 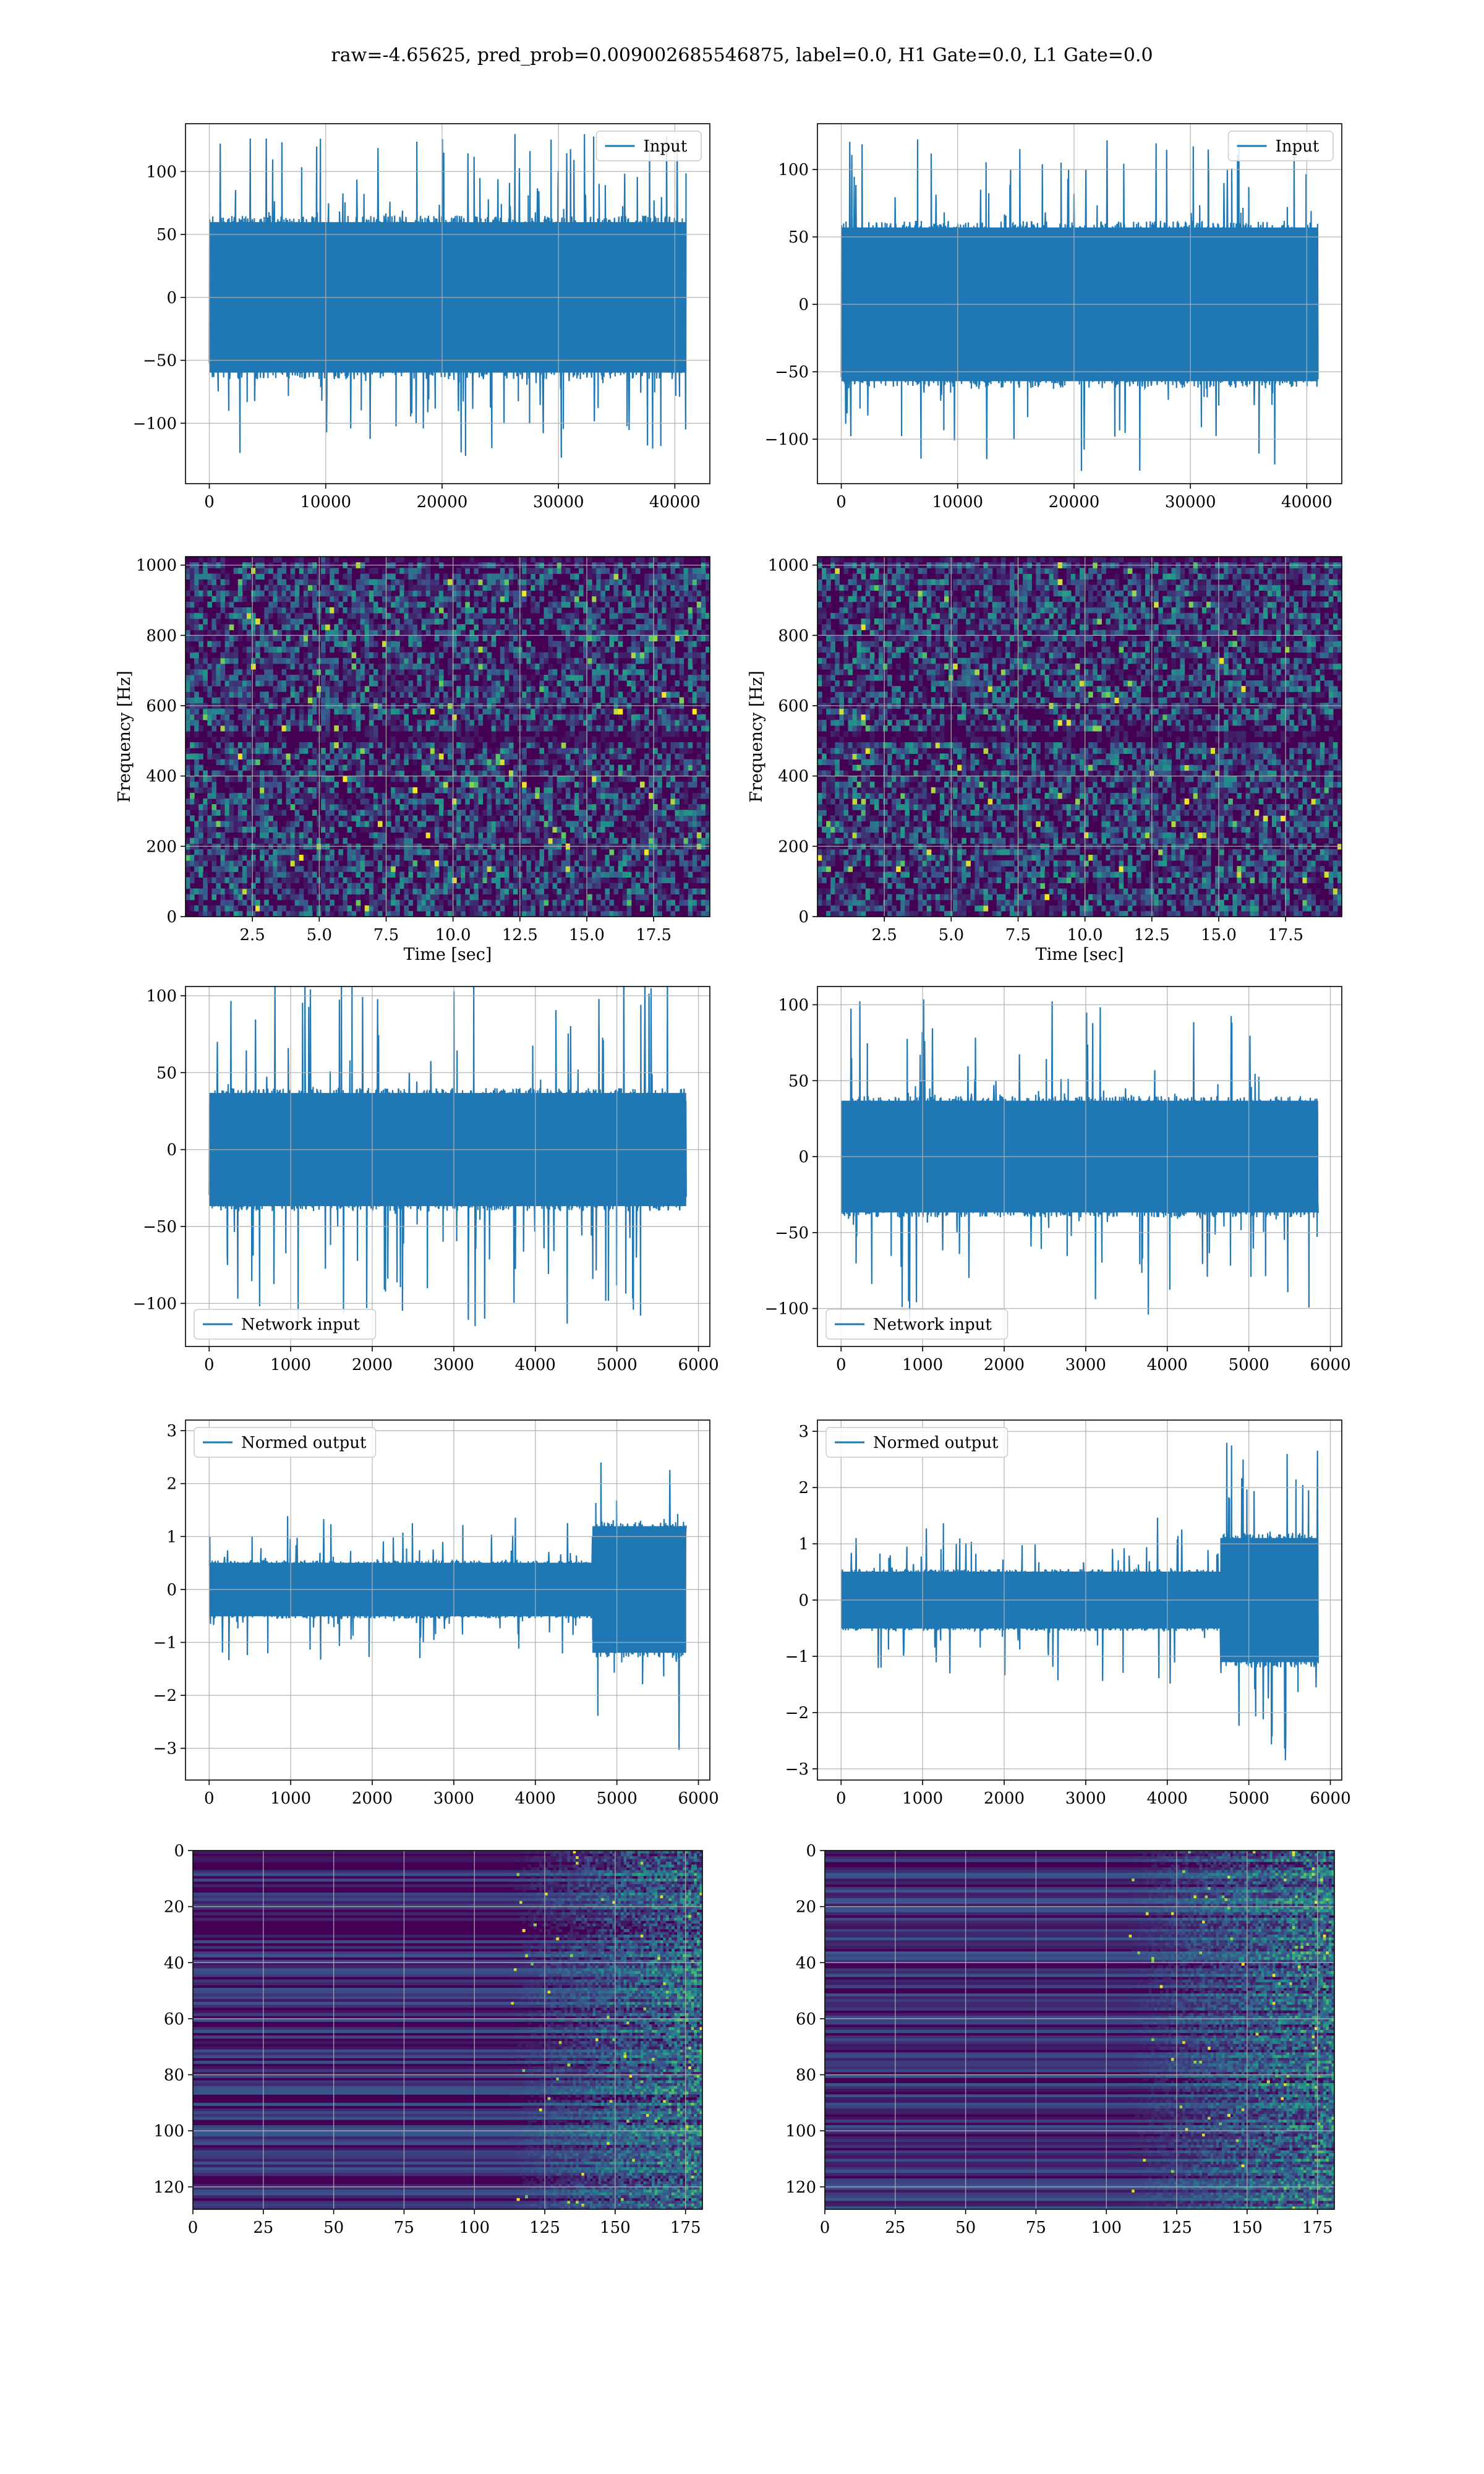 What do you see at coordinates (895, 2228) in the screenshot?
I see `x-tick-label: 25` at bounding box center [895, 2228].